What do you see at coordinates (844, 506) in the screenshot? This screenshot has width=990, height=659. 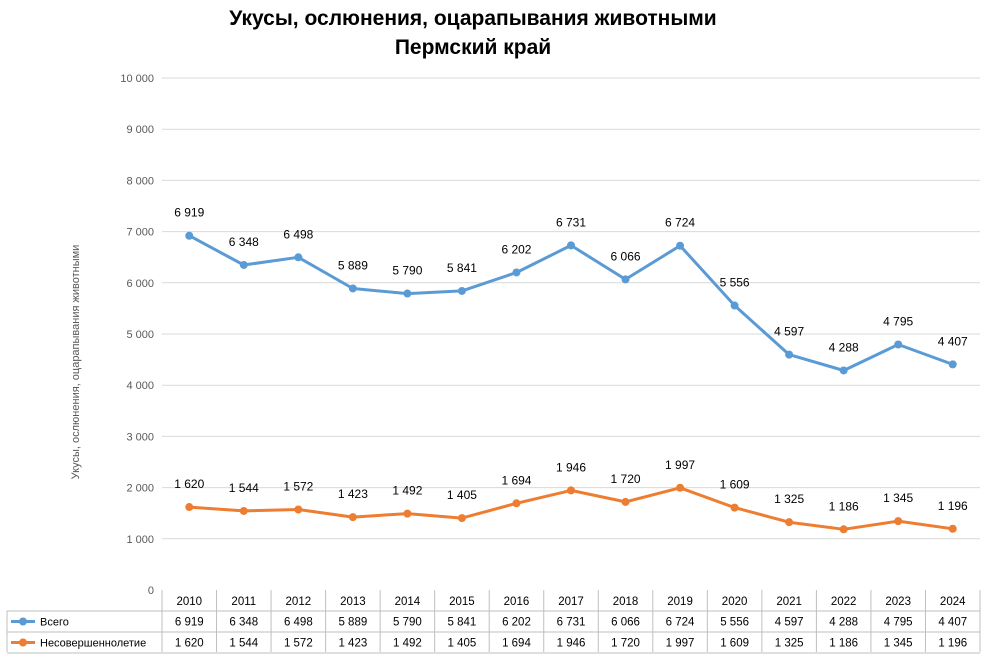 I see `data-label: 1 186` at bounding box center [844, 506].